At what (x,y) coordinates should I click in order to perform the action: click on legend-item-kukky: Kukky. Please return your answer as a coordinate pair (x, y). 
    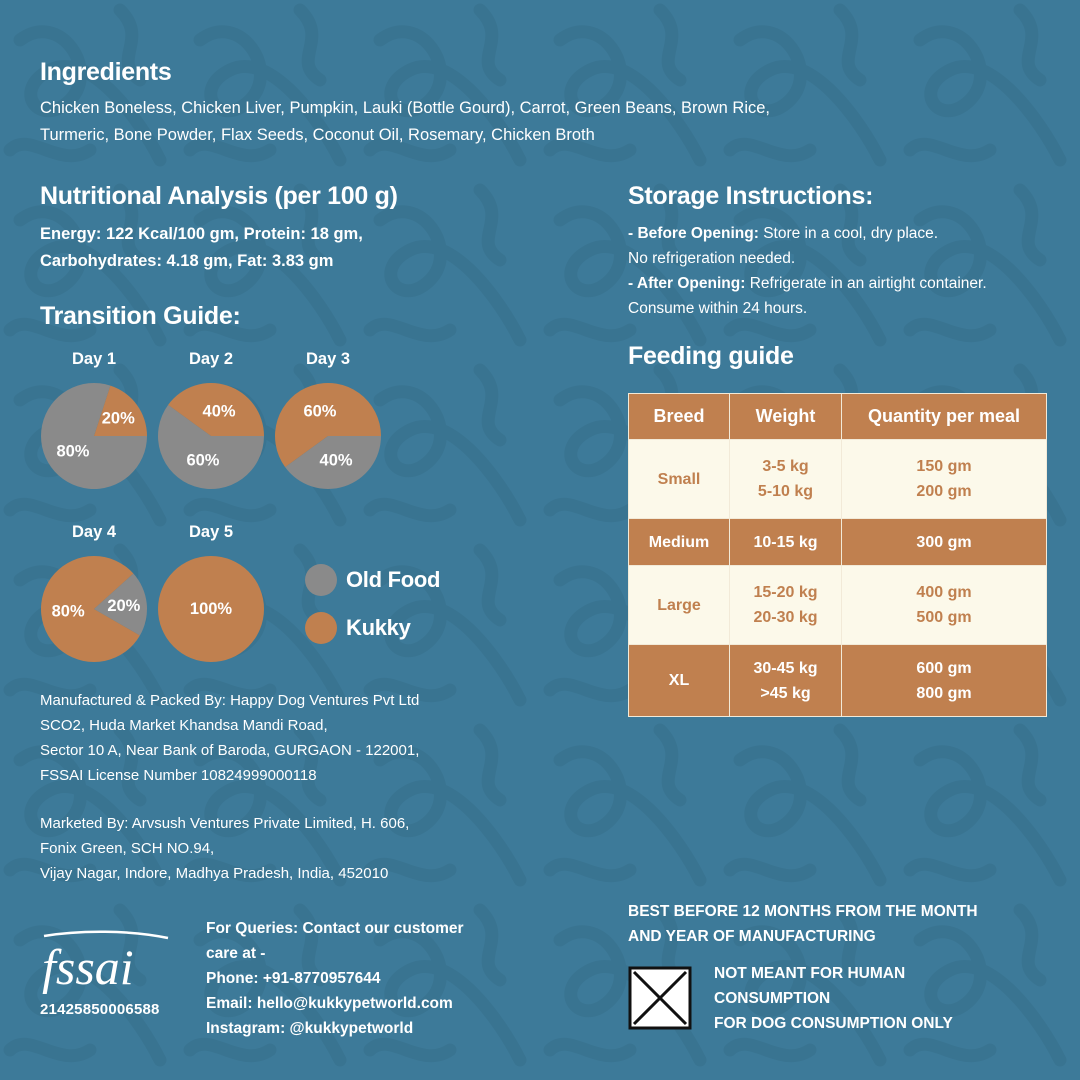
    Looking at the image, I should click on (372, 628).